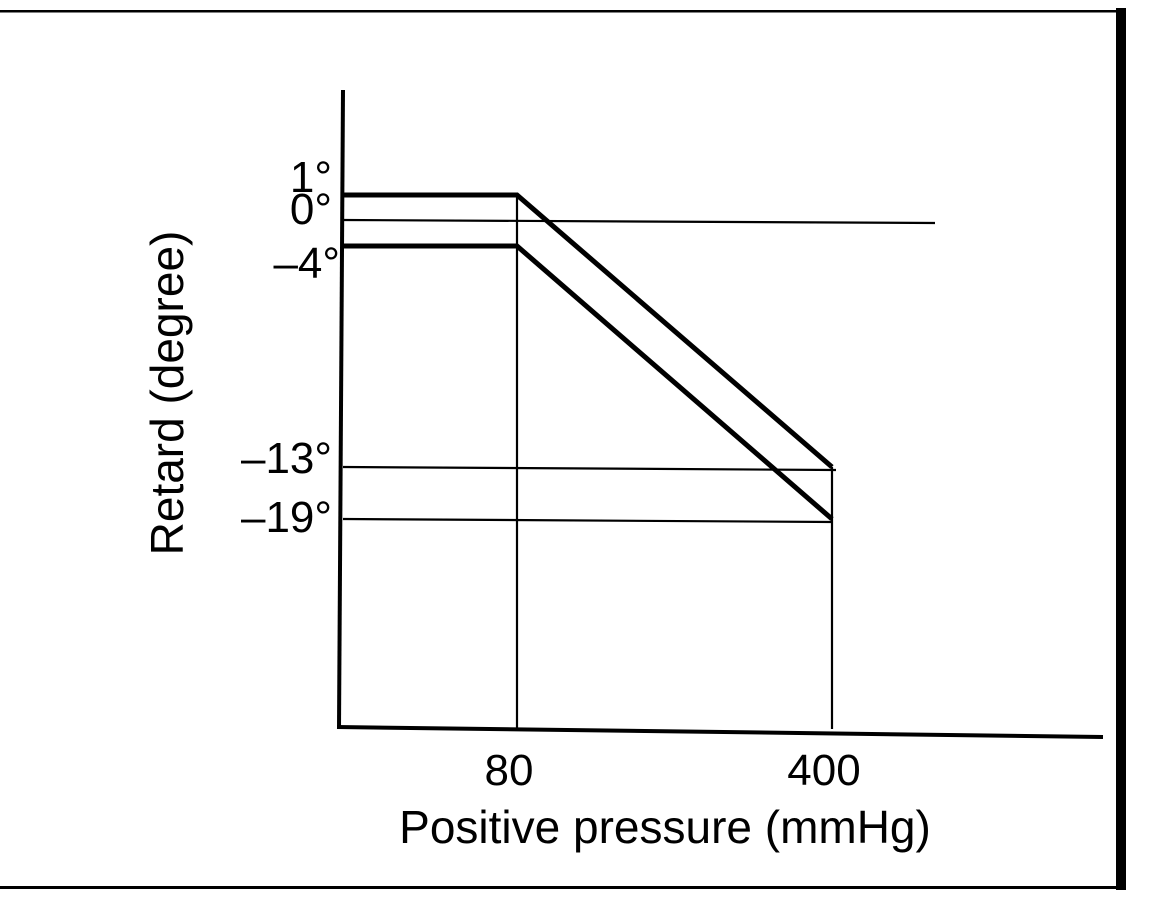 The height and width of the screenshot is (902, 1152). What do you see at coordinates (286, 458) in the screenshot?
I see `y-tick-label: –13°` at bounding box center [286, 458].